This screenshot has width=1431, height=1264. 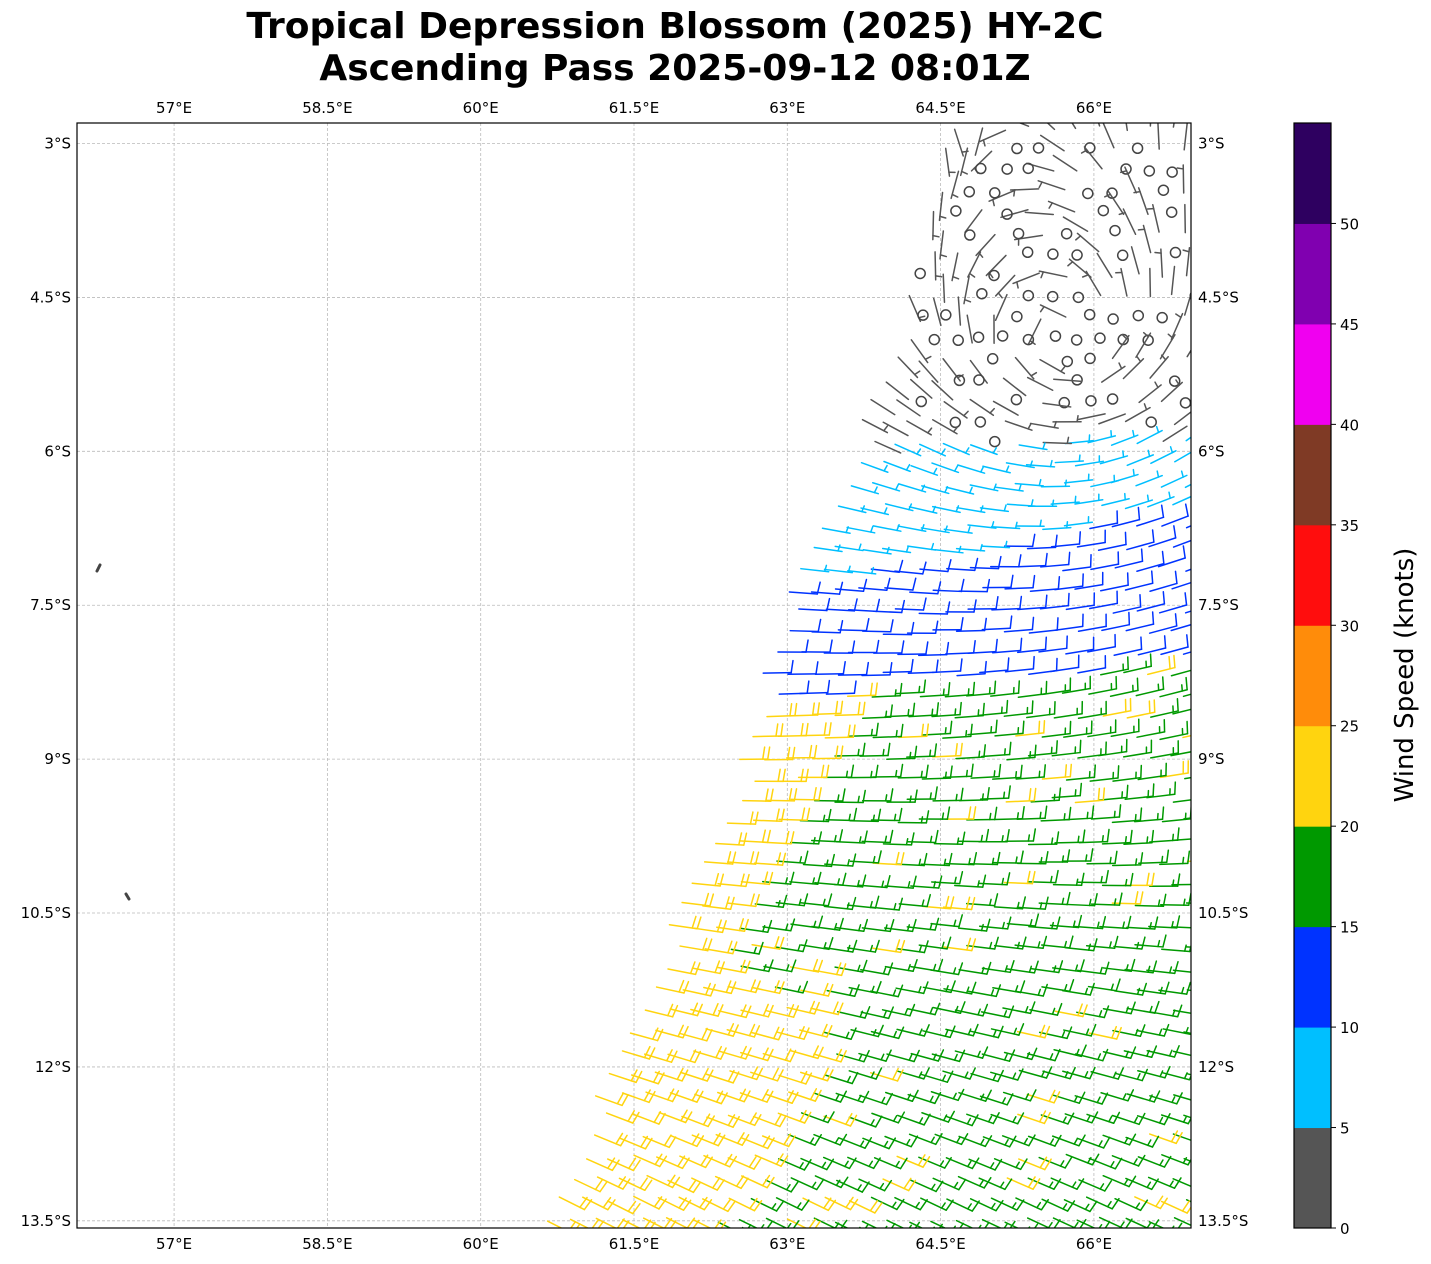 I want to click on lon-tick-label-top: 66°E, so click(x=1094, y=108).